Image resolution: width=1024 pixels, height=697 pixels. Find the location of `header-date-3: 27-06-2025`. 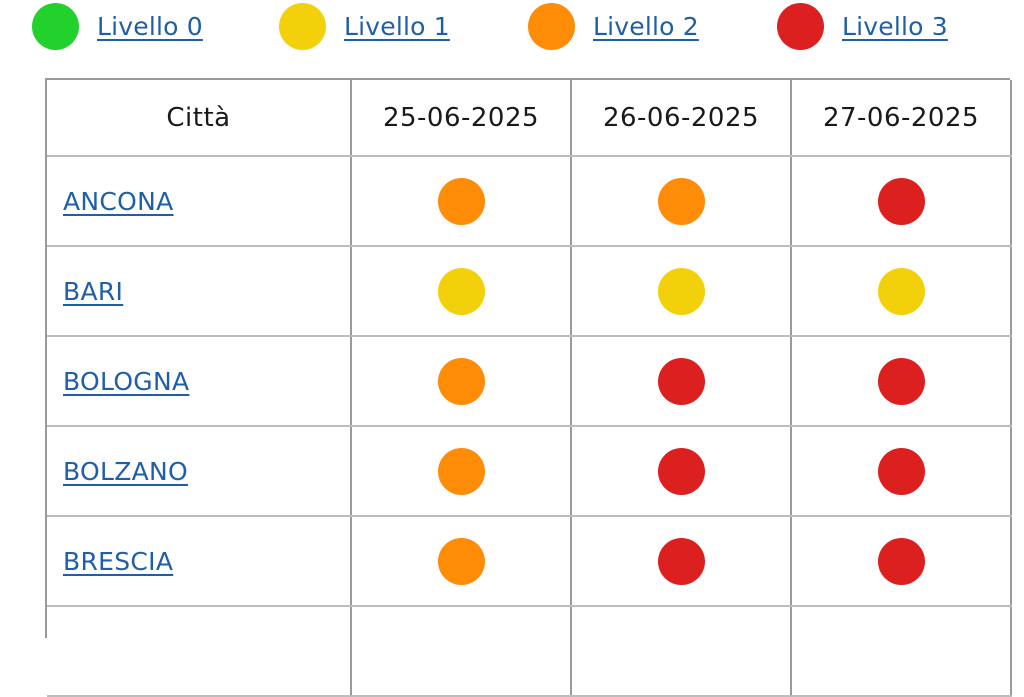

header-date-3: 27-06-2025 is located at coordinates (902, 117).